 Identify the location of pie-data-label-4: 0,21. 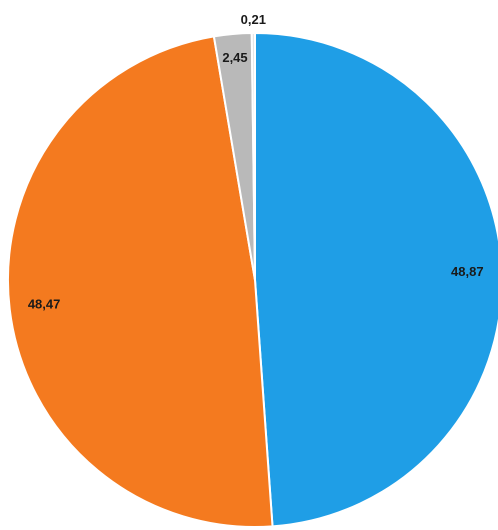
(253, 19).